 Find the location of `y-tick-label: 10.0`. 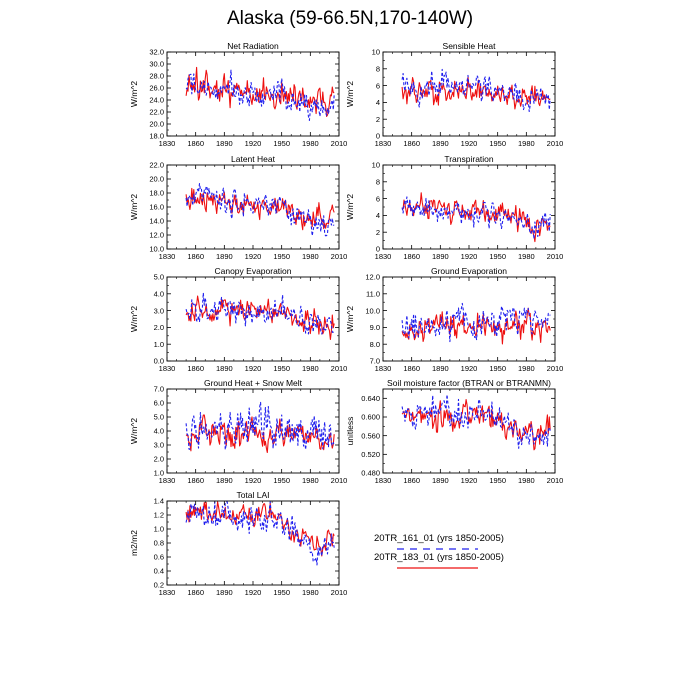

y-tick-label: 10.0 is located at coordinates (156, 249).